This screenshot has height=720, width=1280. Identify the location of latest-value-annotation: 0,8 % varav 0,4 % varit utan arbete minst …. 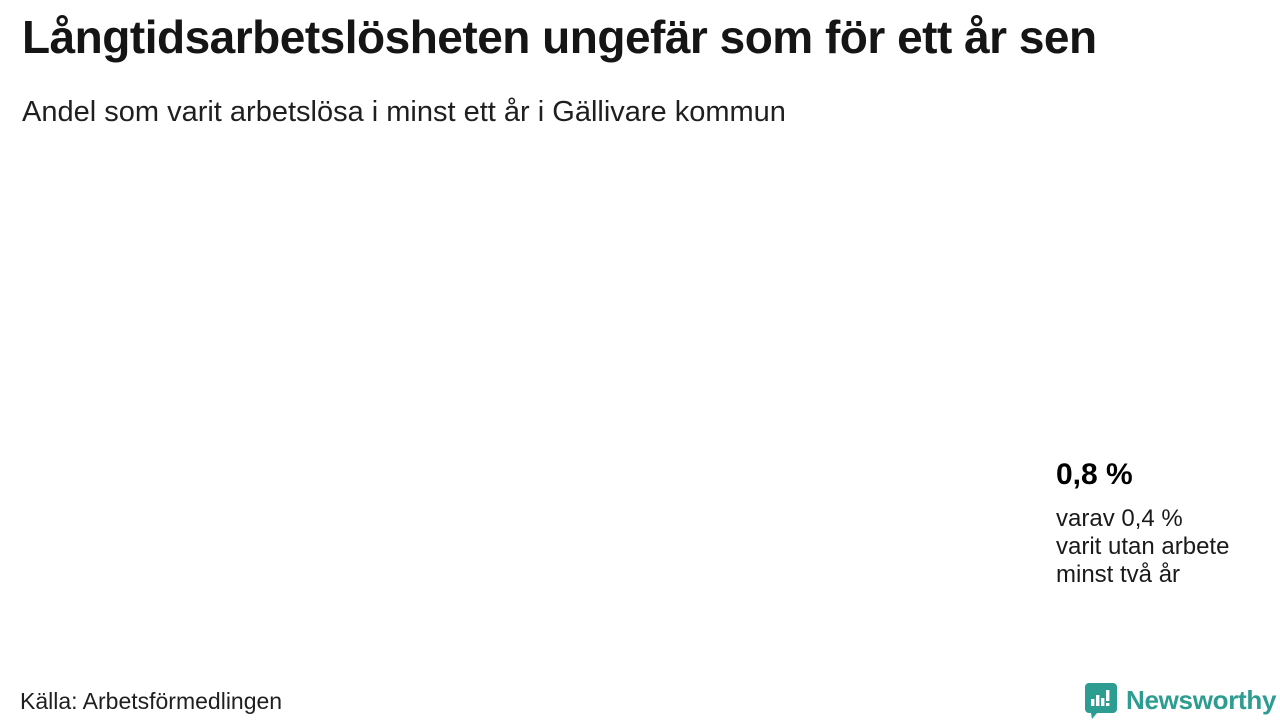
(1142, 523).